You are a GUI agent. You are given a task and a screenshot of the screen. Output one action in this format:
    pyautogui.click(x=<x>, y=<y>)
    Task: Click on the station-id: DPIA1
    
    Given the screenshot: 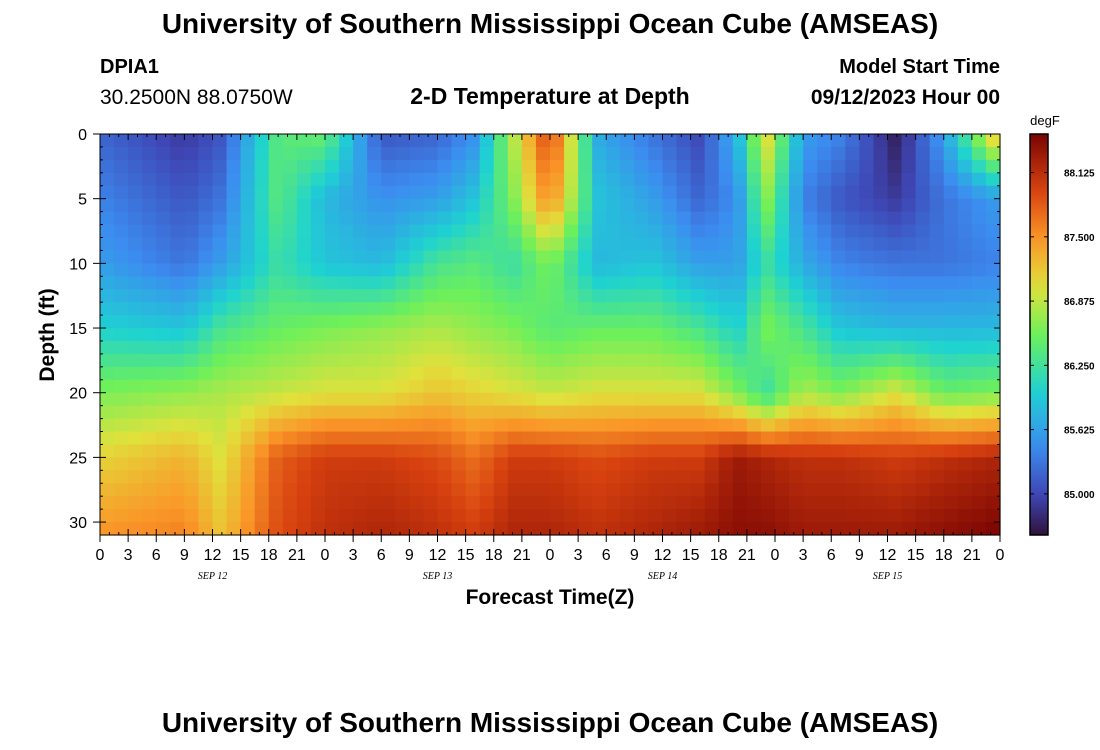 What is the action you would take?
    pyautogui.click(x=129, y=67)
    